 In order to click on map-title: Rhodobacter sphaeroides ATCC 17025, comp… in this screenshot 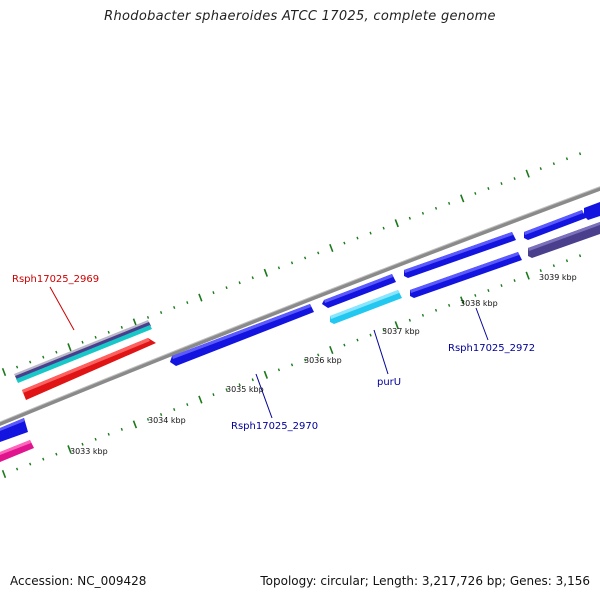, I will do `click(300, 16)`.